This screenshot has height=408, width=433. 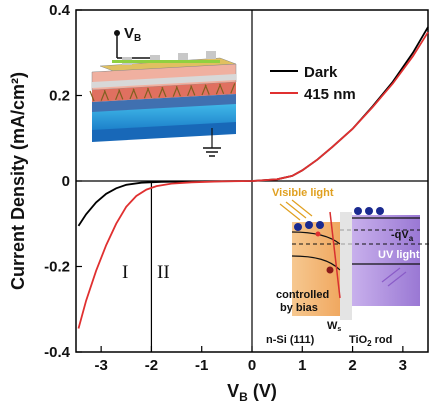 I want to click on qva-label: -qVa, so click(x=402, y=236).